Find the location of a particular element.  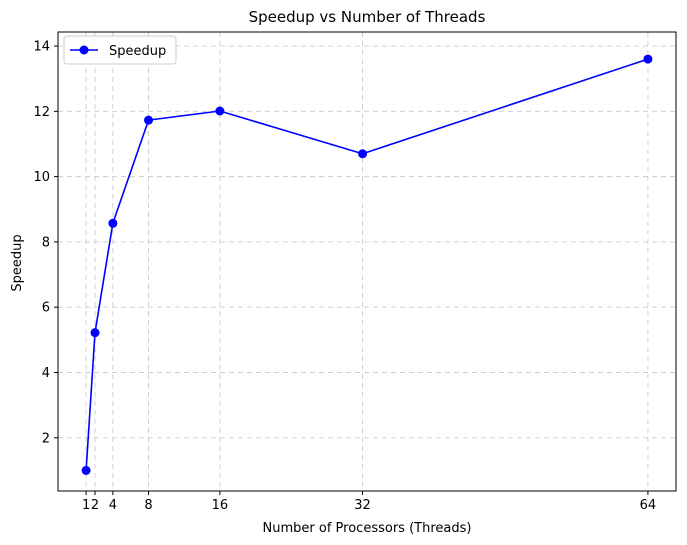

y-tick-label: 4 is located at coordinates (46, 373).